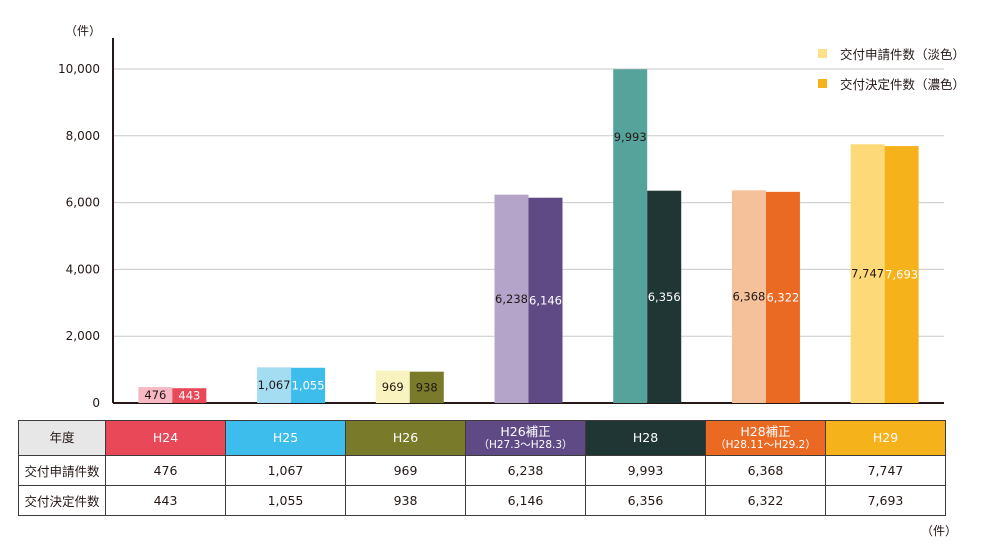 The image size is (1000, 544). I want to click on y-tick-label: 0, so click(96, 403).